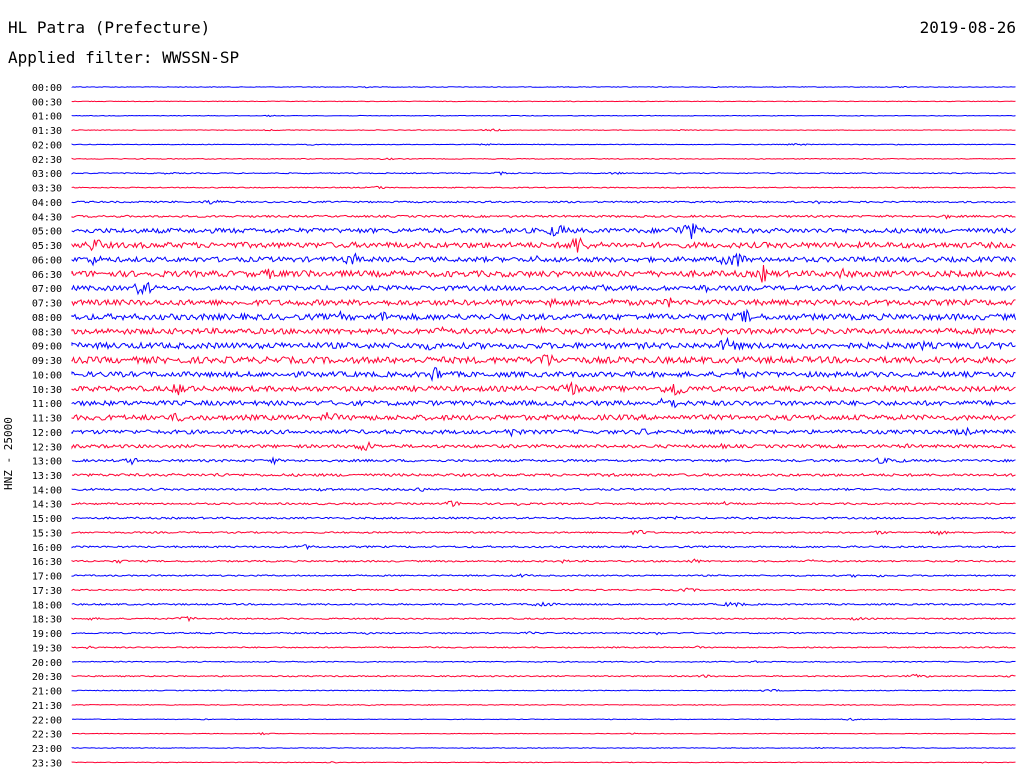  I want to click on date-label: 2019-08-26, so click(967, 27).